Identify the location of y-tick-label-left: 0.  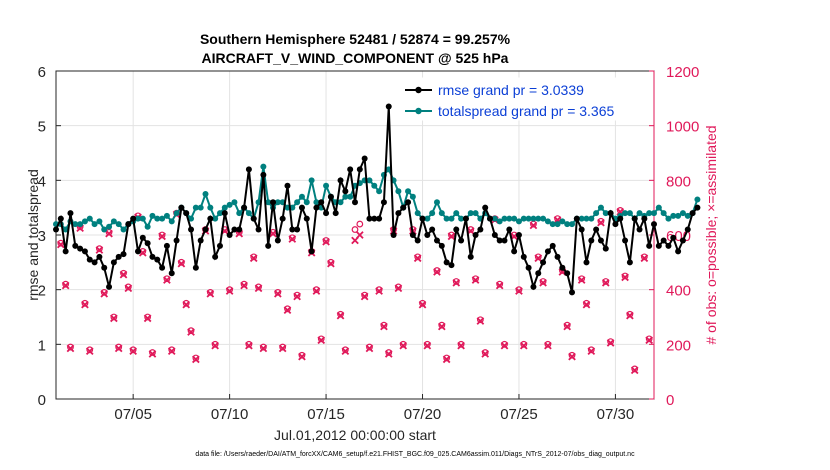
(42, 400).